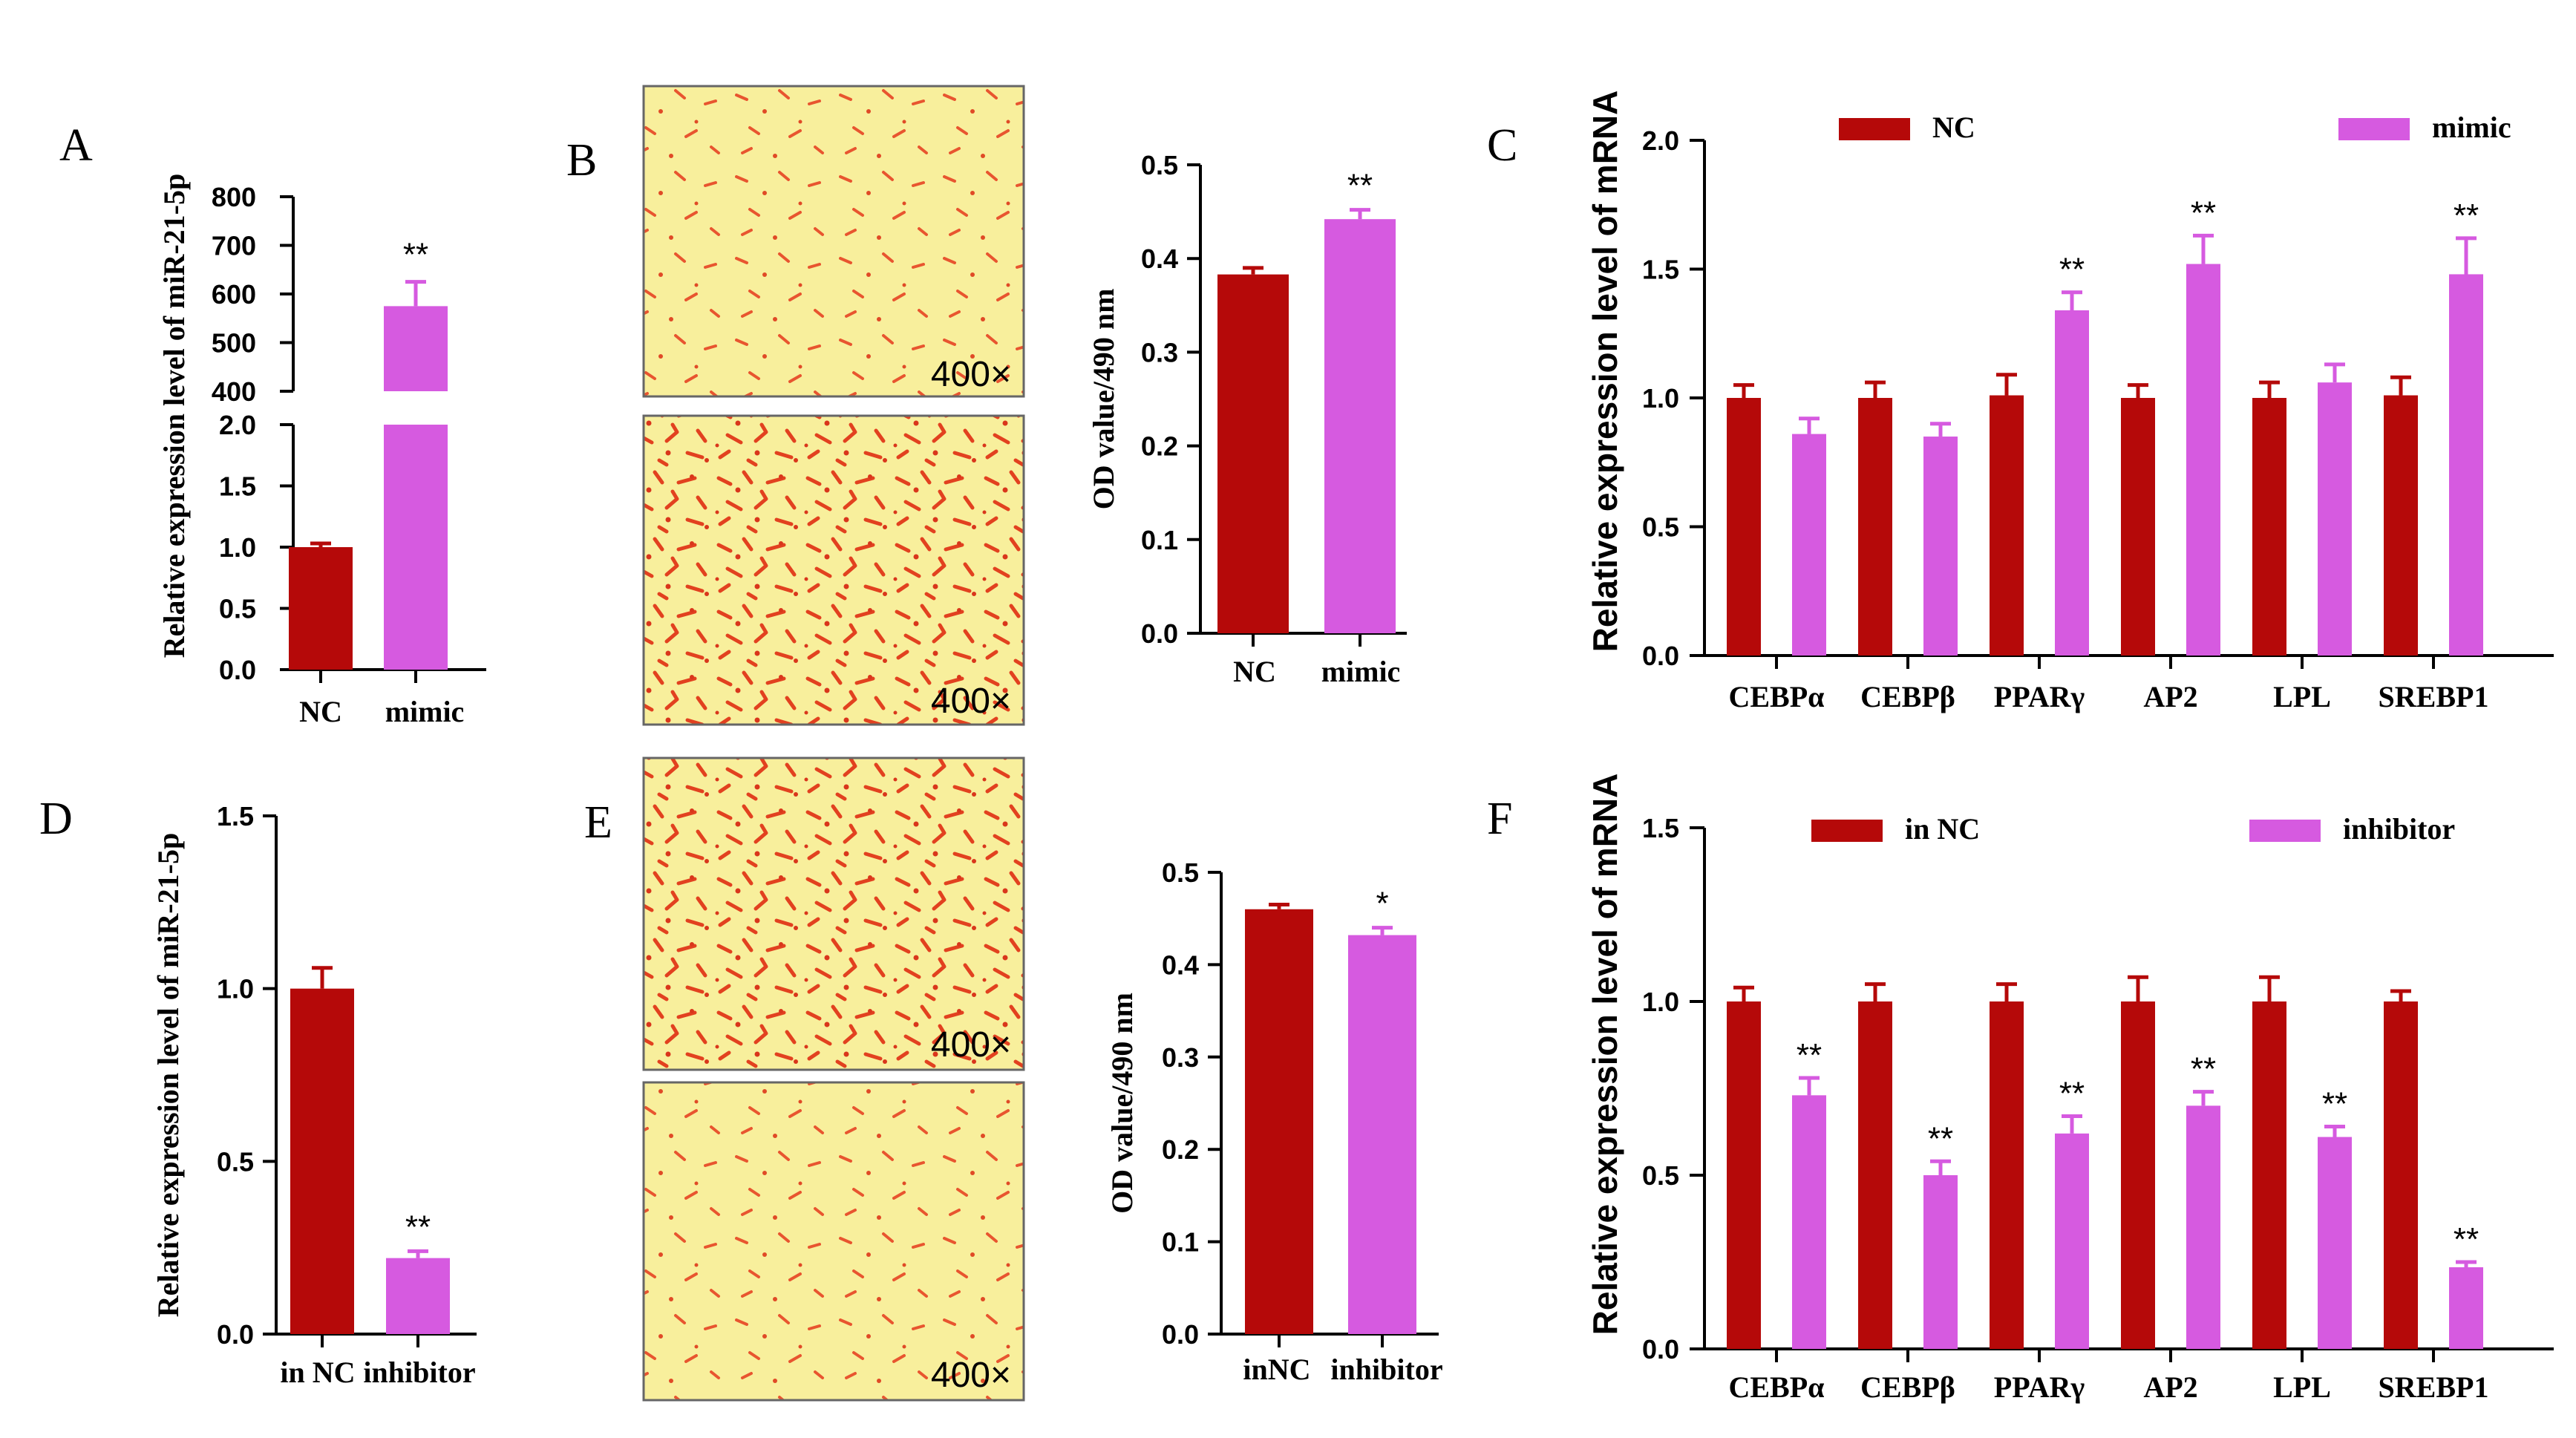 Image resolution: width=2576 pixels, height=1438 pixels. Describe the element at coordinates (76, 145) in the screenshot. I see `panel-letter-a: A` at that location.